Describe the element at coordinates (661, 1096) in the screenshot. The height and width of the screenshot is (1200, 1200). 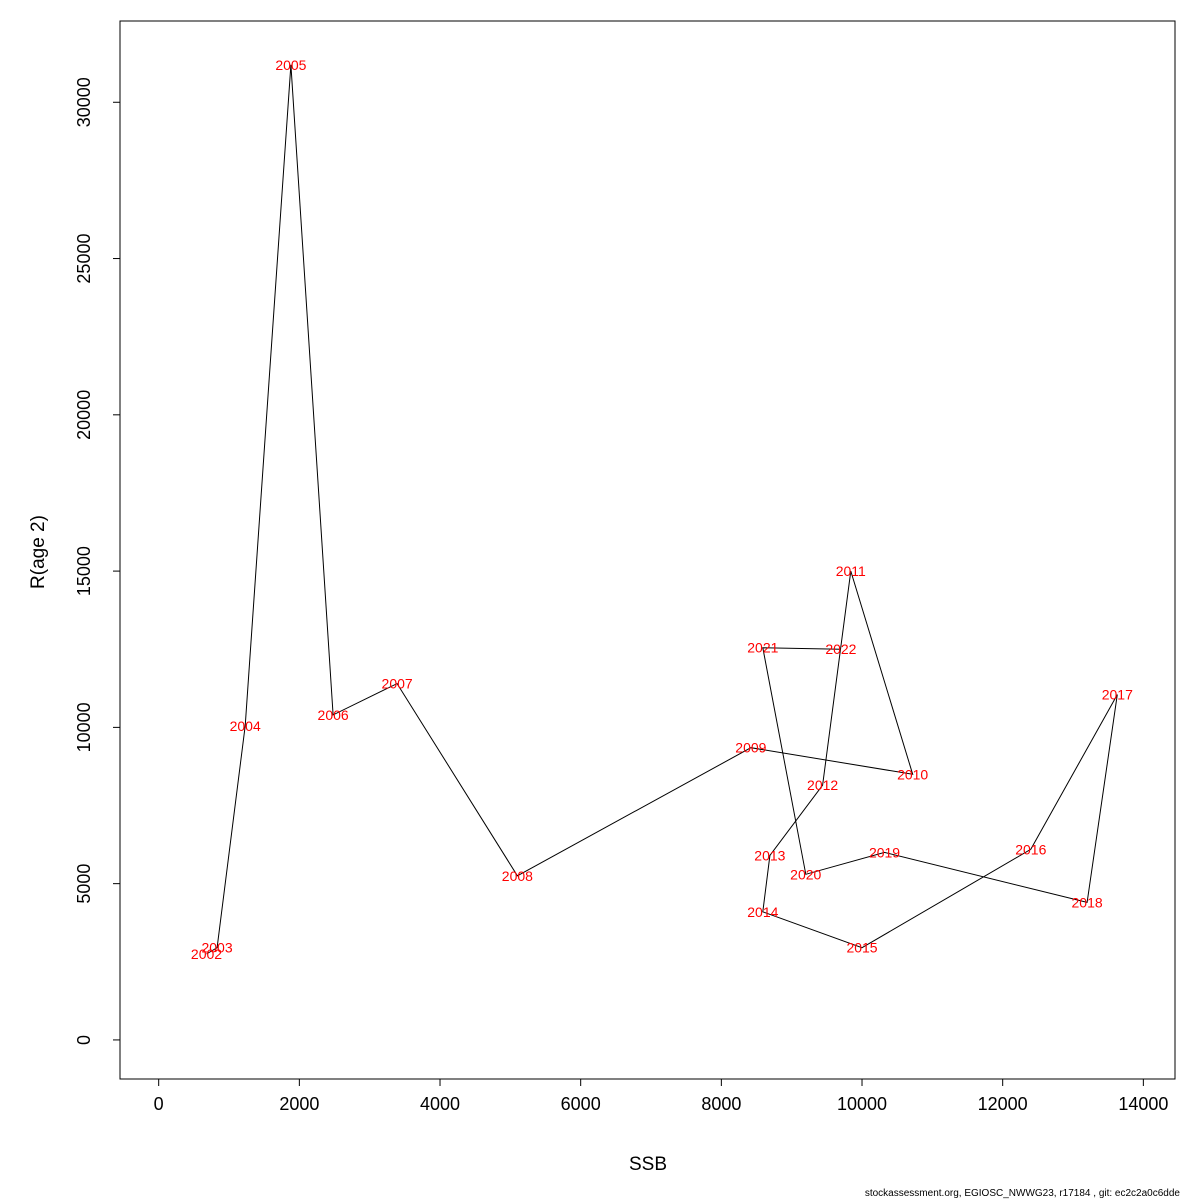
I see `x-axis: 0 2000 4000 6000 8000 10000 12000 14000` at that location.